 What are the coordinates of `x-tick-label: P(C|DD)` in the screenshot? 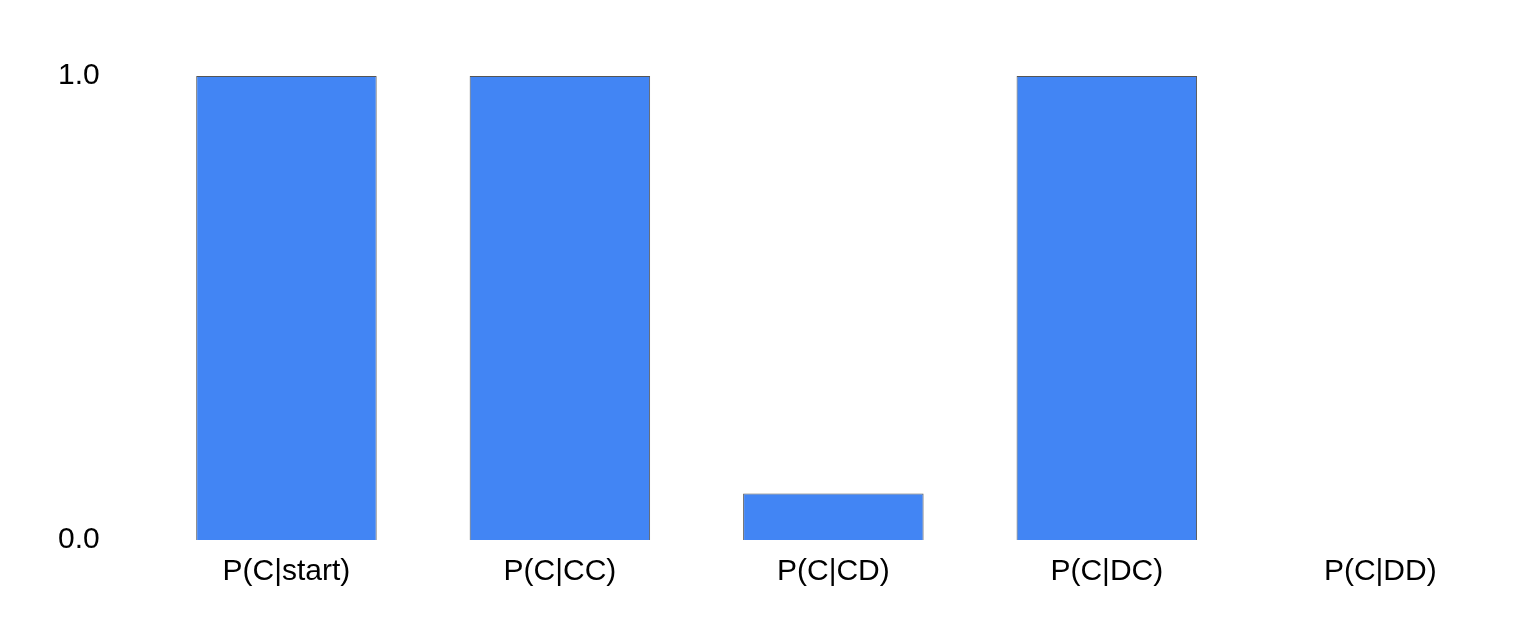 It's located at (1380, 570).